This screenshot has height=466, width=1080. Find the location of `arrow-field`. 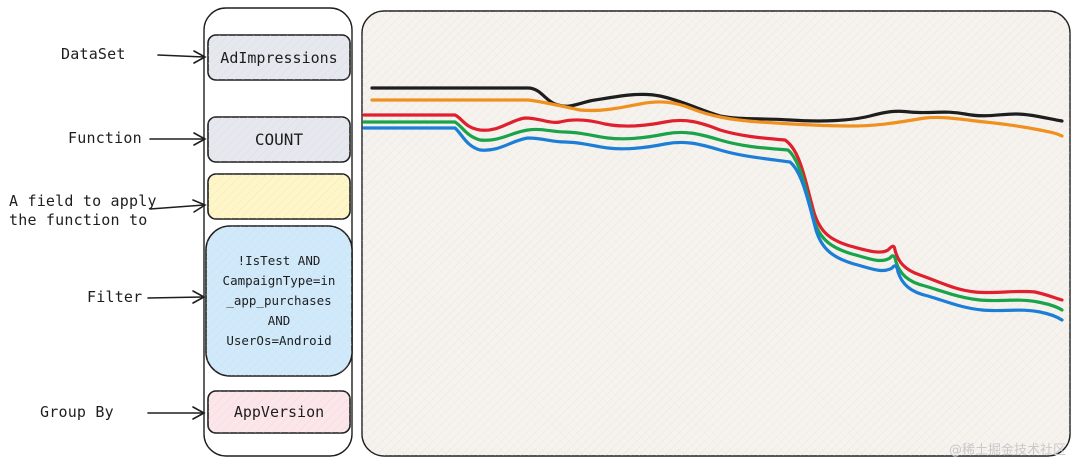

arrow-field is located at coordinates (178, 206).